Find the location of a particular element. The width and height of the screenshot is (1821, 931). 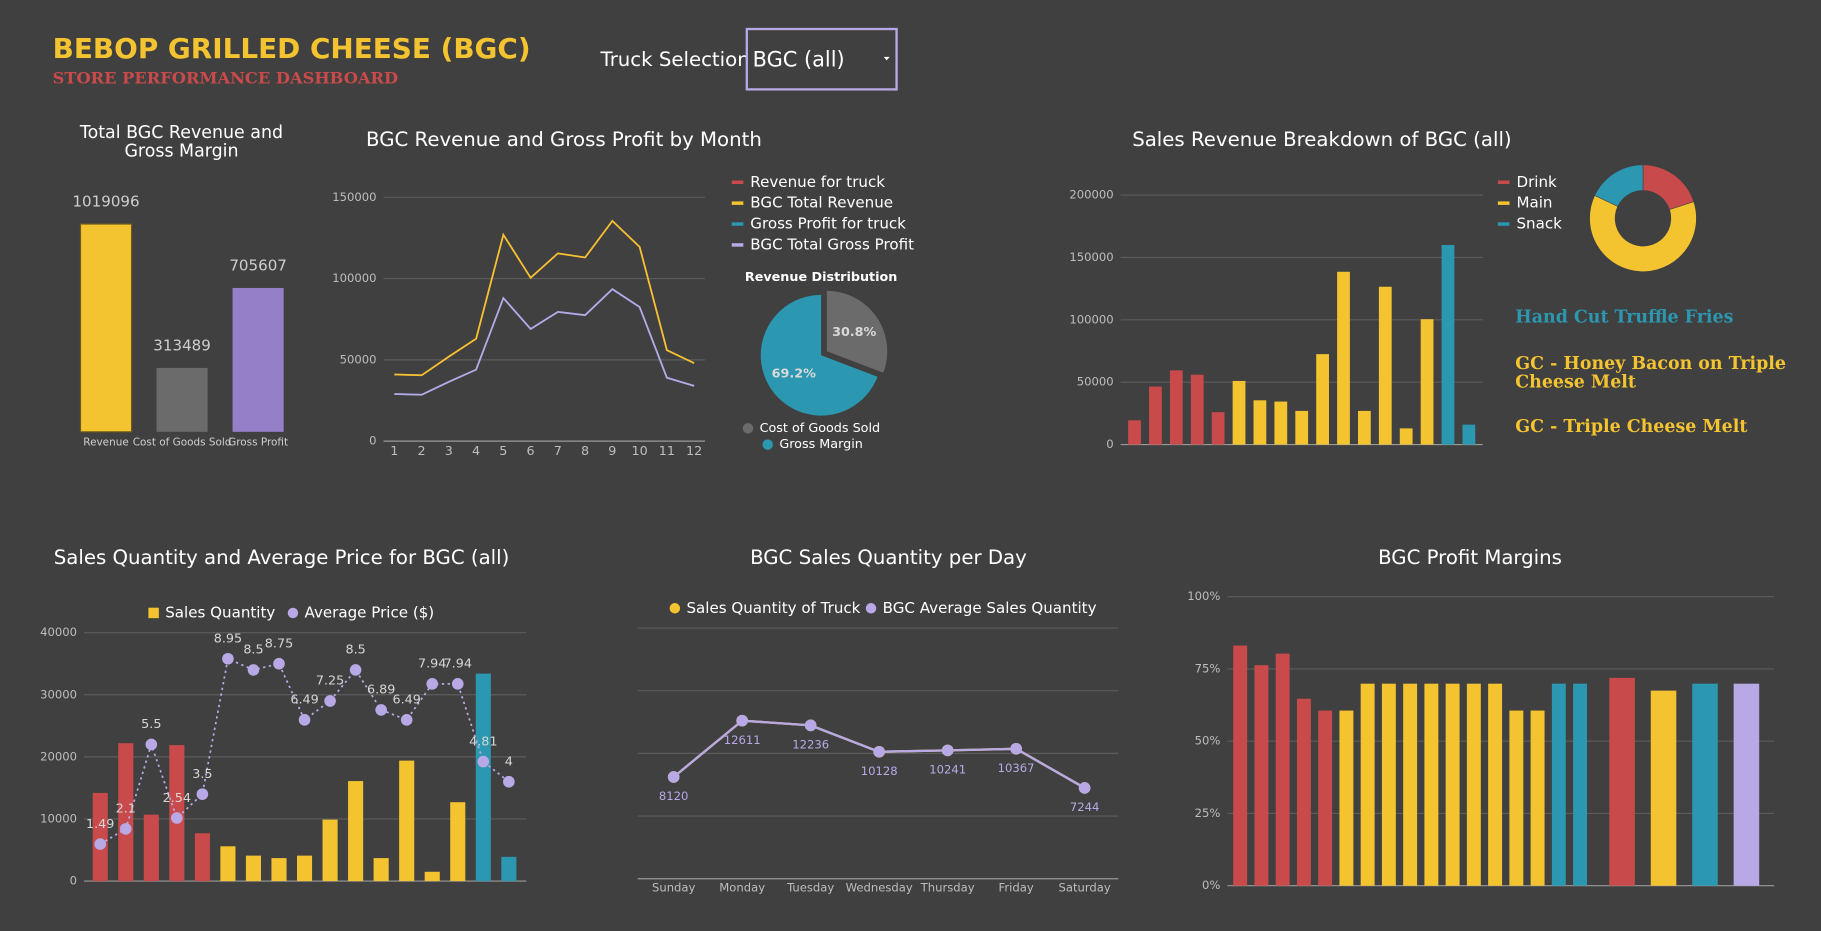

y-tick-label: 40000 is located at coordinates (58, 632).